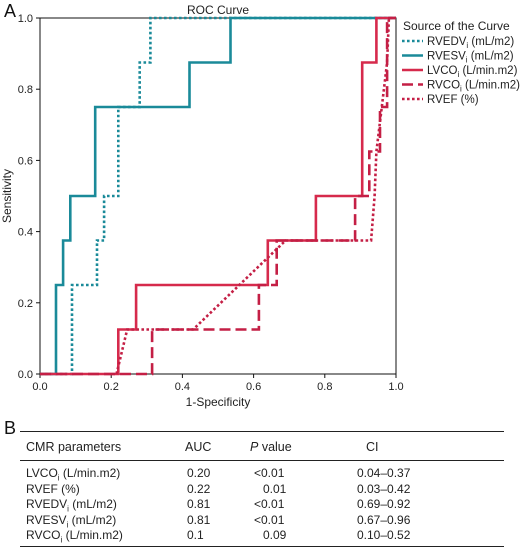  What do you see at coordinates (472, 72) in the screenshot?
I see `legend-label-2: LVCOi (L/min.m2)` at bounding box center [472, 72].